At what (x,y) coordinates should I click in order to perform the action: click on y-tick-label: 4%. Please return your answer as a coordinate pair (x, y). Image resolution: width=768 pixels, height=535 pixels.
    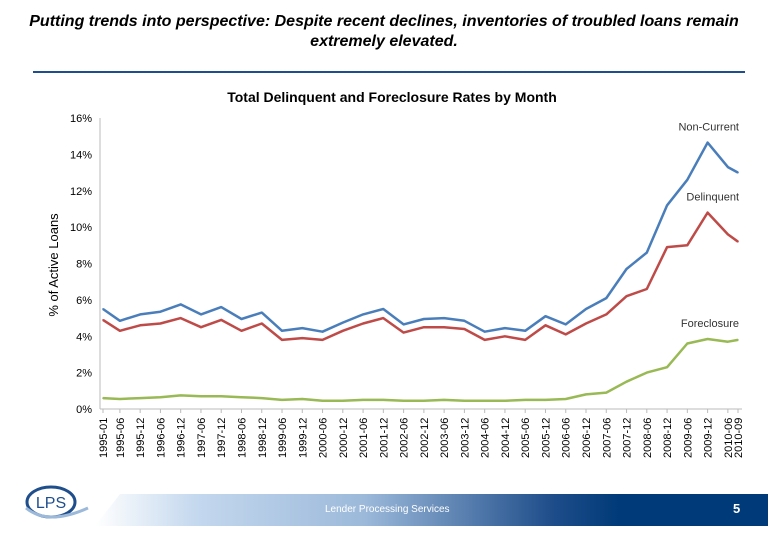
    Looking at the image, I should click on (84, 337).